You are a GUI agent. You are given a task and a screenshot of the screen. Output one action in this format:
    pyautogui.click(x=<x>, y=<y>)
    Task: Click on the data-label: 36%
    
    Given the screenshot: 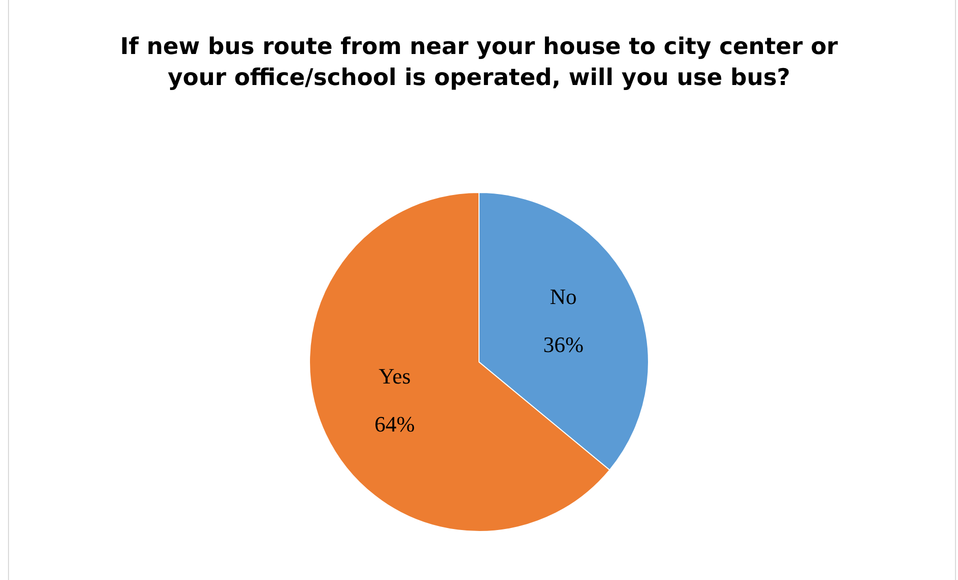 What is the action you would take?
    pyautogui.click(x=563, y=345)
    